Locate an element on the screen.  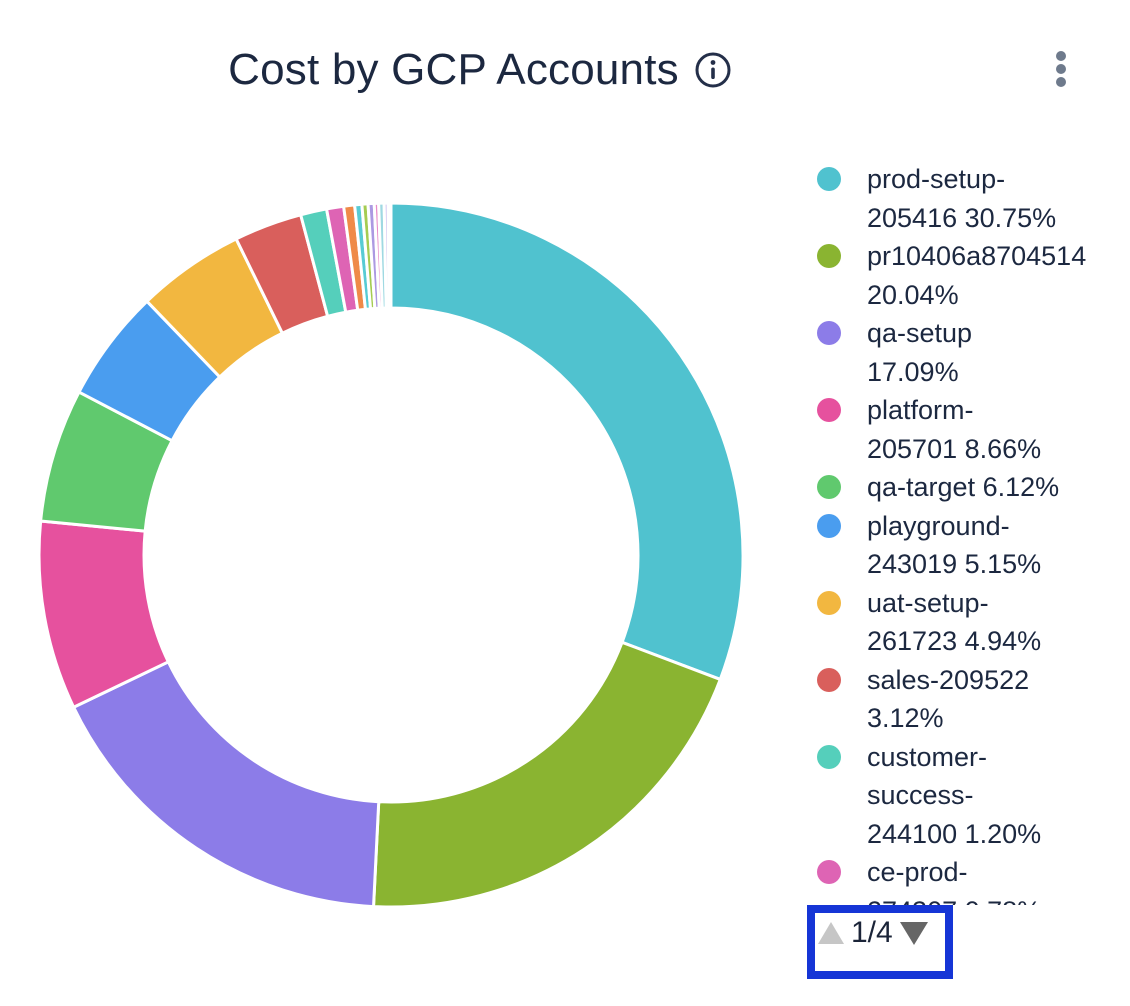
legend-label: playground- 243019 5.15% is located at coordinates (954, 545).